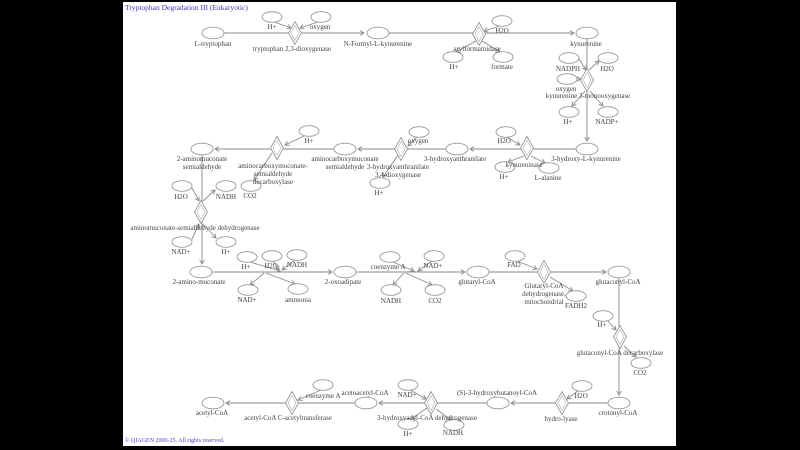 This screenshot has height=450, width=800. What do you see at coordinates (391, 290) in the screenshot?
I see `cofactor-ellipse-r9-nadh` at bounding box center [391, 290].